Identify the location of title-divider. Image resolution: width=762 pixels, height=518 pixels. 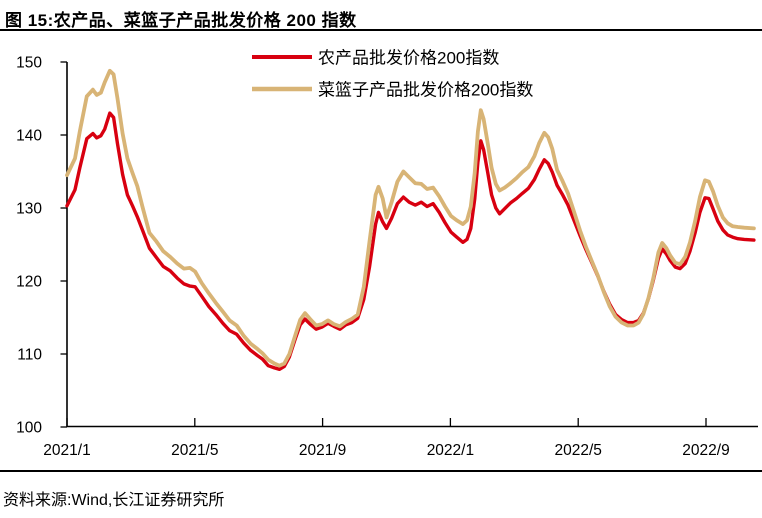
(381, 30).